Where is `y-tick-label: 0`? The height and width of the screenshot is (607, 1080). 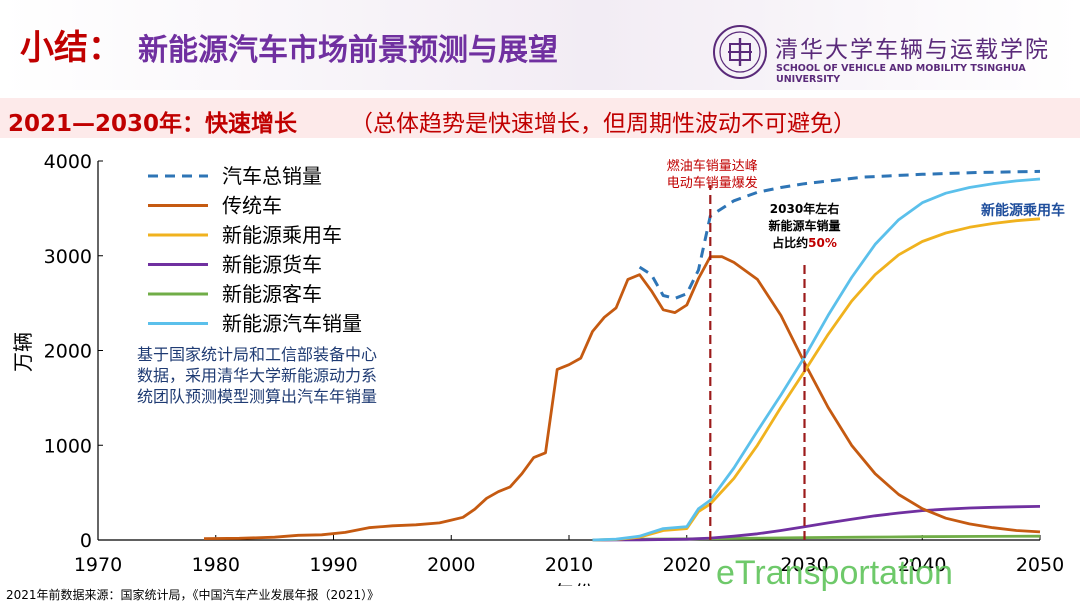 y-tick-label: 0 is located at coordinates (86, 541).